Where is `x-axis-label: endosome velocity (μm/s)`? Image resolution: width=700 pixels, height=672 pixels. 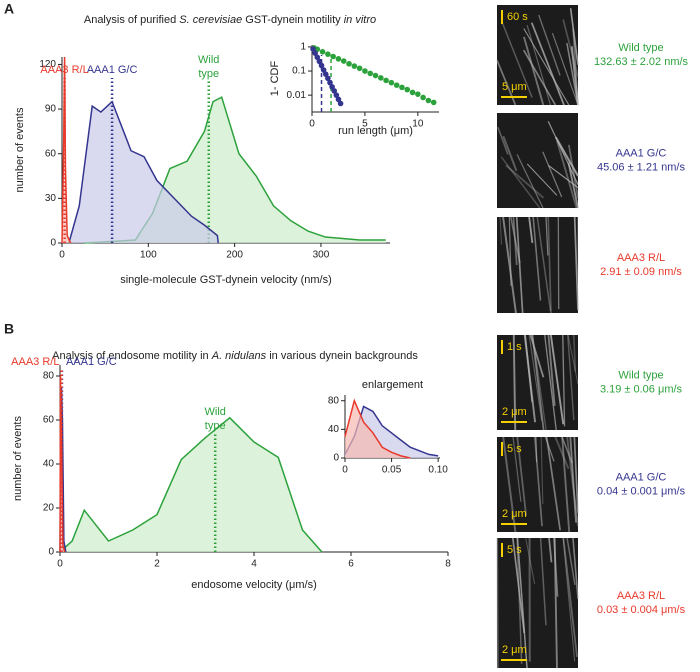 x-axis-label: endosome velocity (μm/s) is located at coordinates (254, 585).